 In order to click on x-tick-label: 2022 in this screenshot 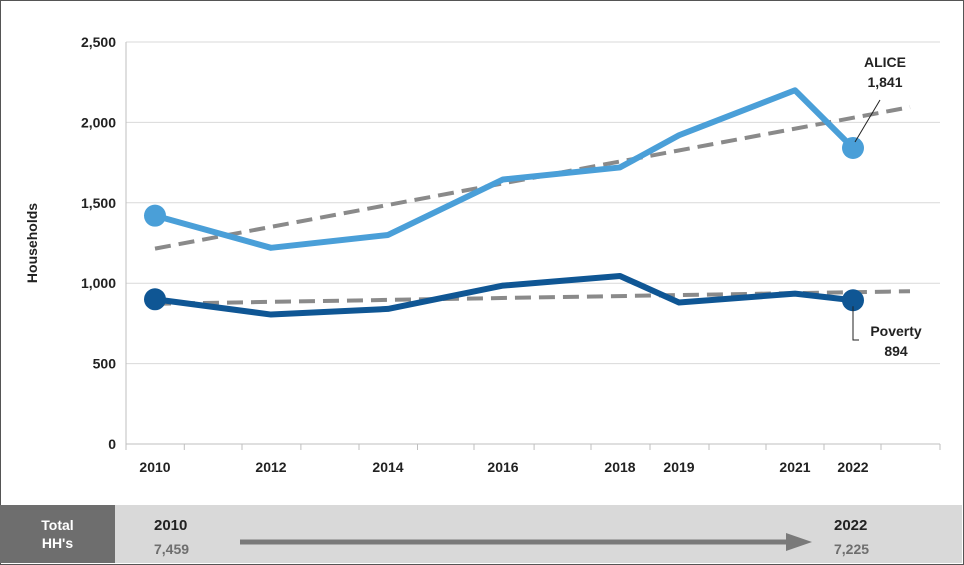, I will do `click(852, 467)`.